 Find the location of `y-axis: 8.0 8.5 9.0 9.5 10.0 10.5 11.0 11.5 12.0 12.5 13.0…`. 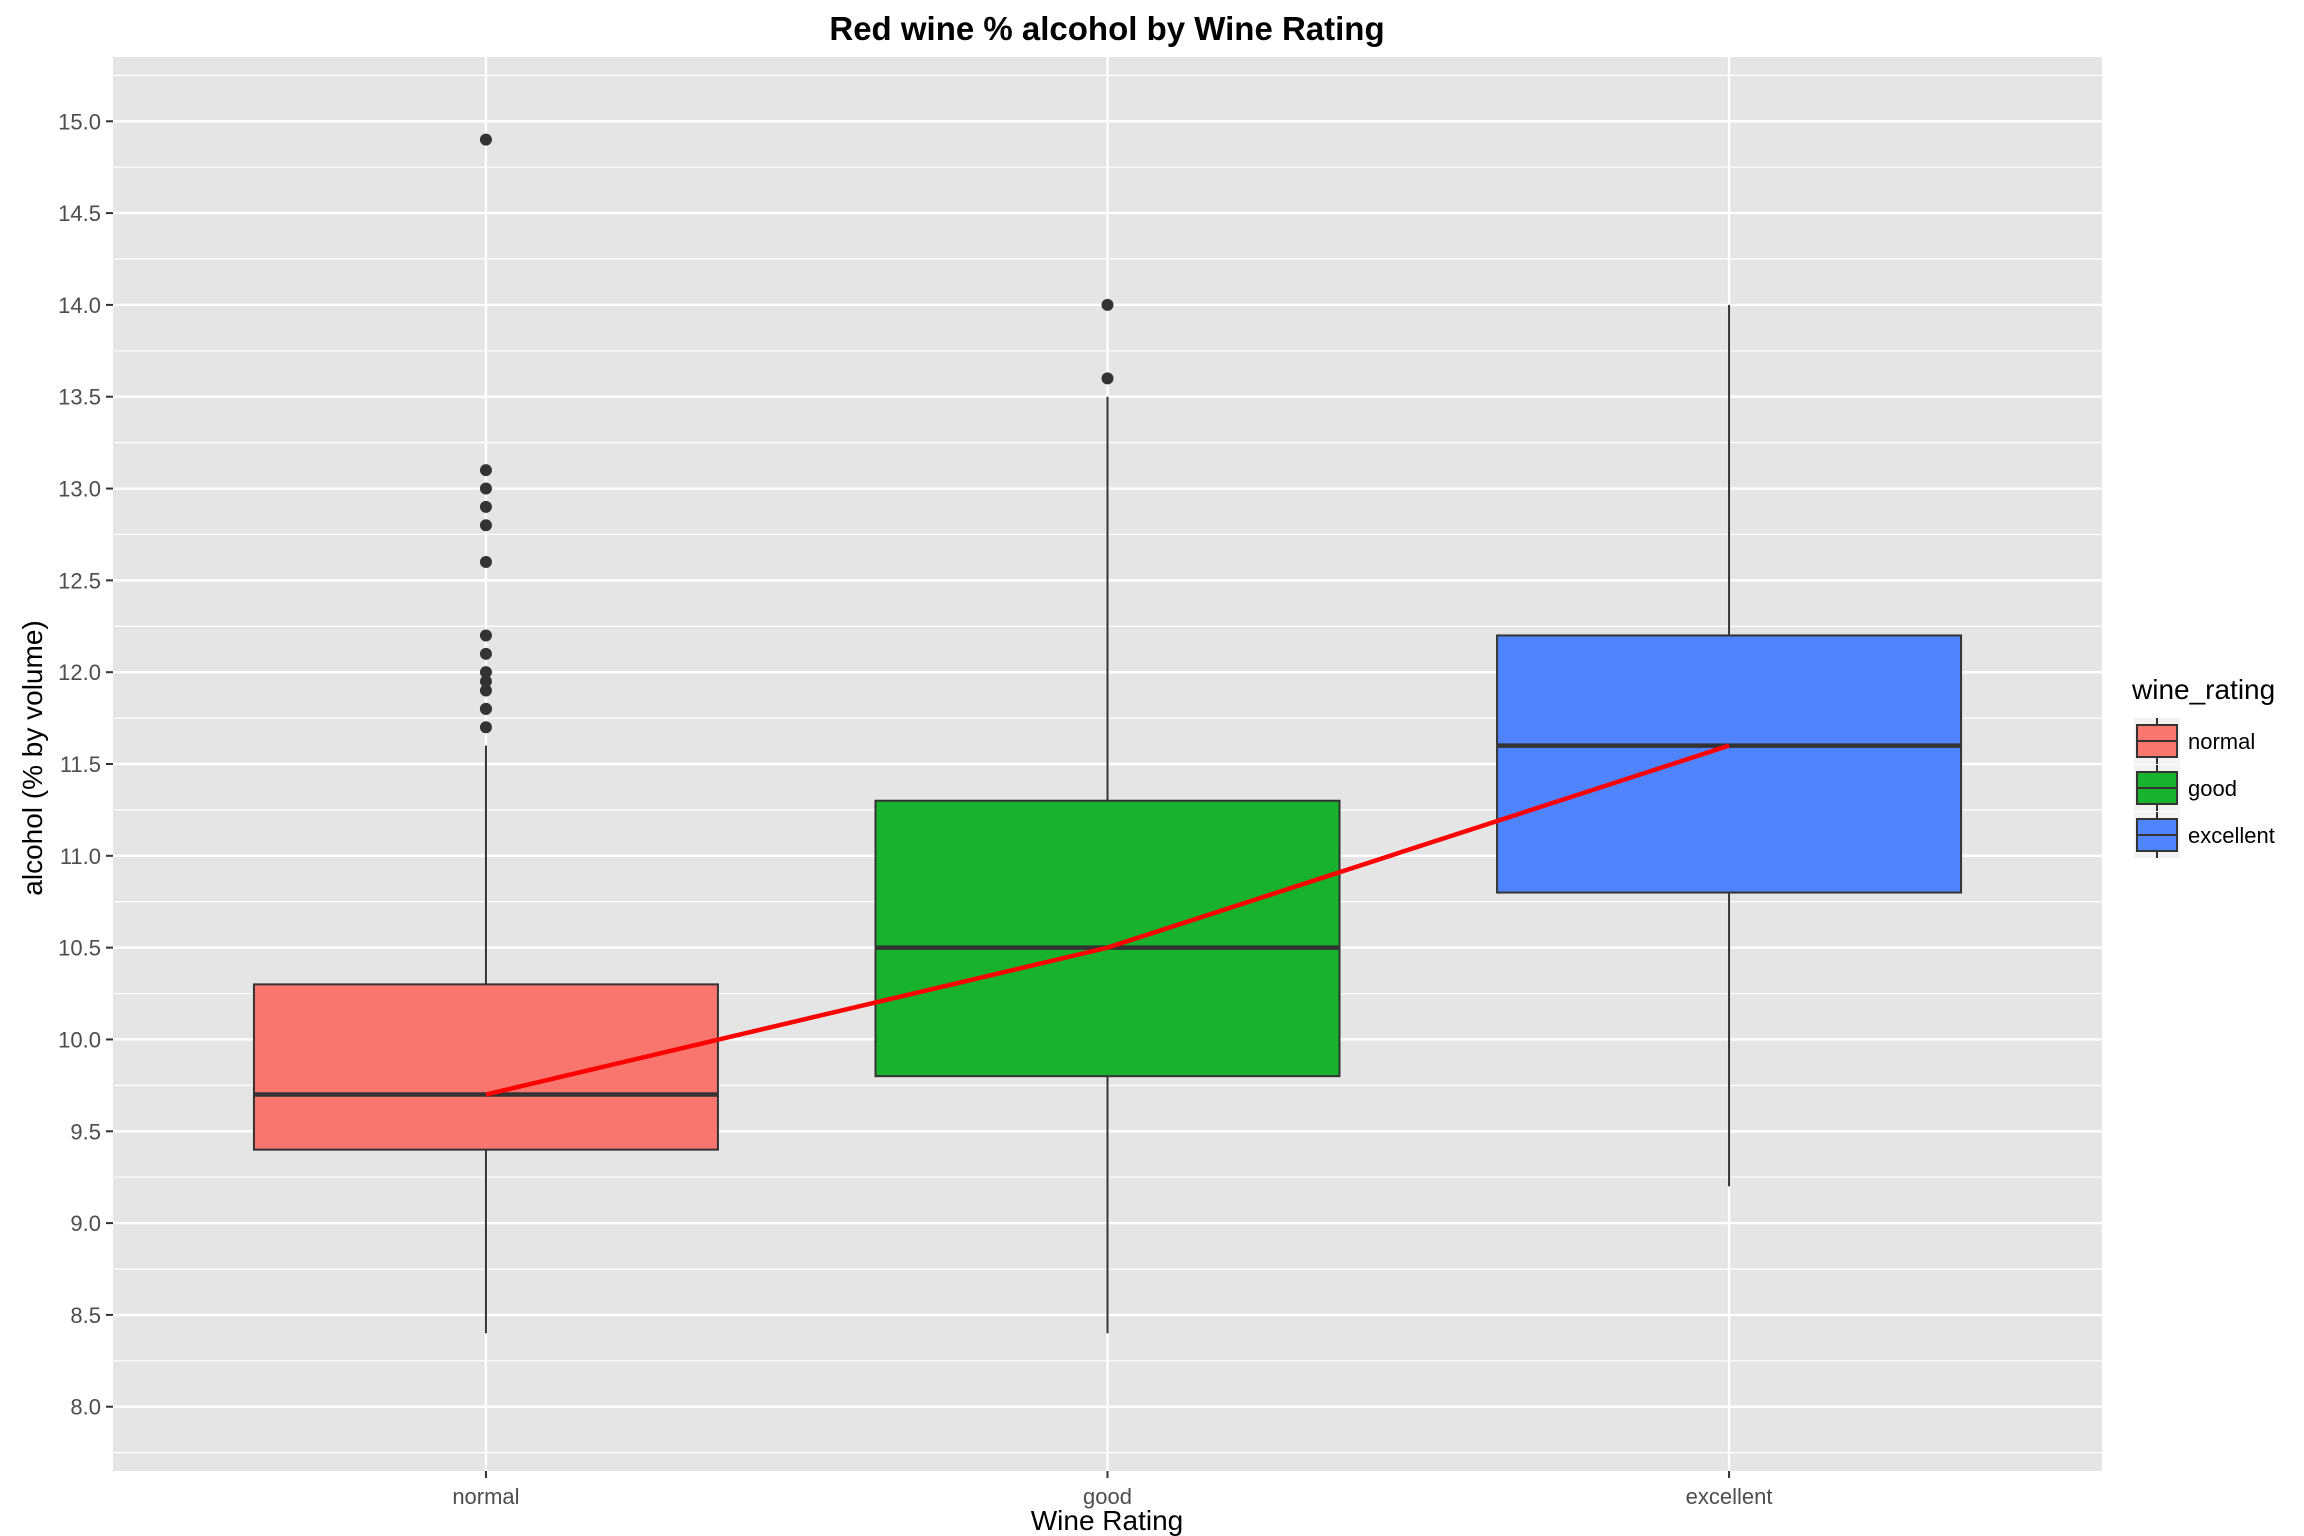

y-axis: 8.0 8.5 9.0 9.5 10.0 10.5 11.0 11.5 12.0 12.5 13.0… is located at coordinates (85, 764).